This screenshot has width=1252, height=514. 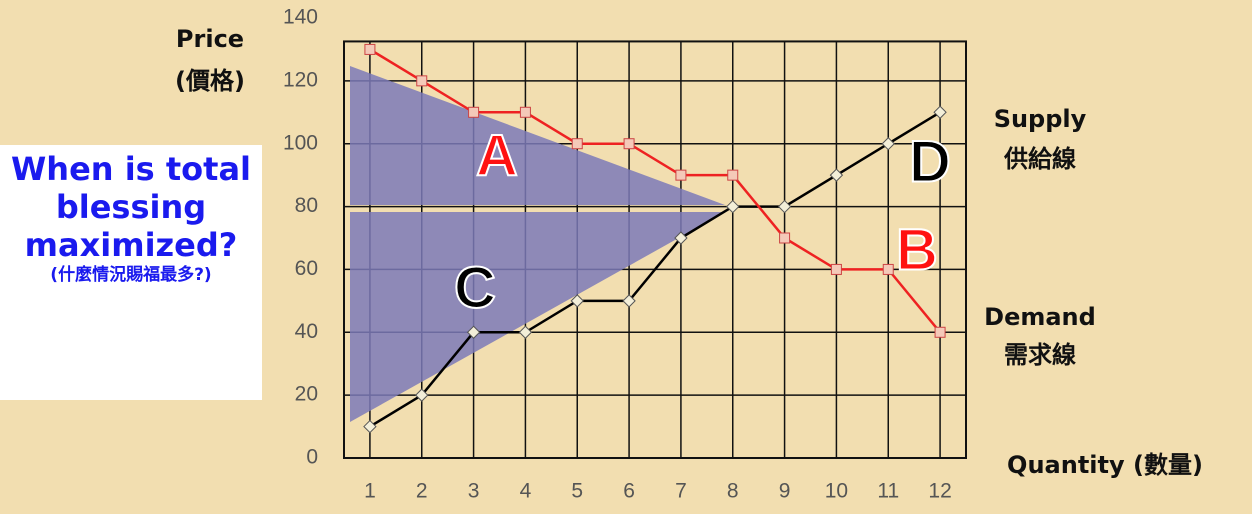 What do you see at coordinates (497, 155) in the screenshot?
I see `region-label: A` at bounding box center [497, 155].